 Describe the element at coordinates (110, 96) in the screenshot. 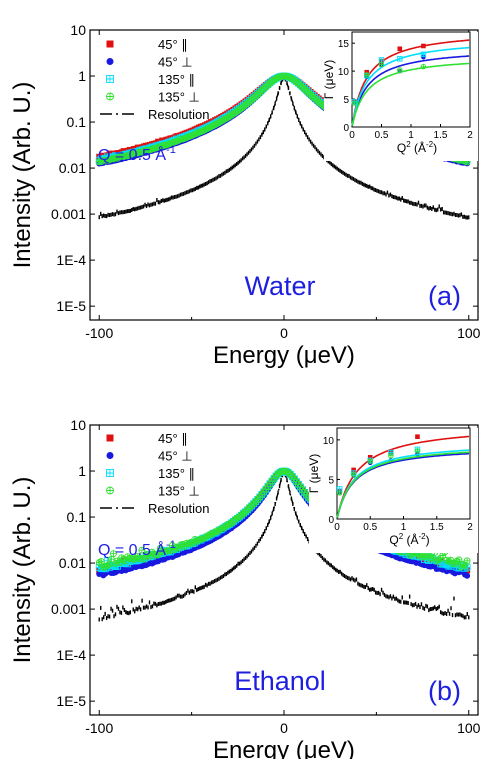

I see `legend-marker` at that location.